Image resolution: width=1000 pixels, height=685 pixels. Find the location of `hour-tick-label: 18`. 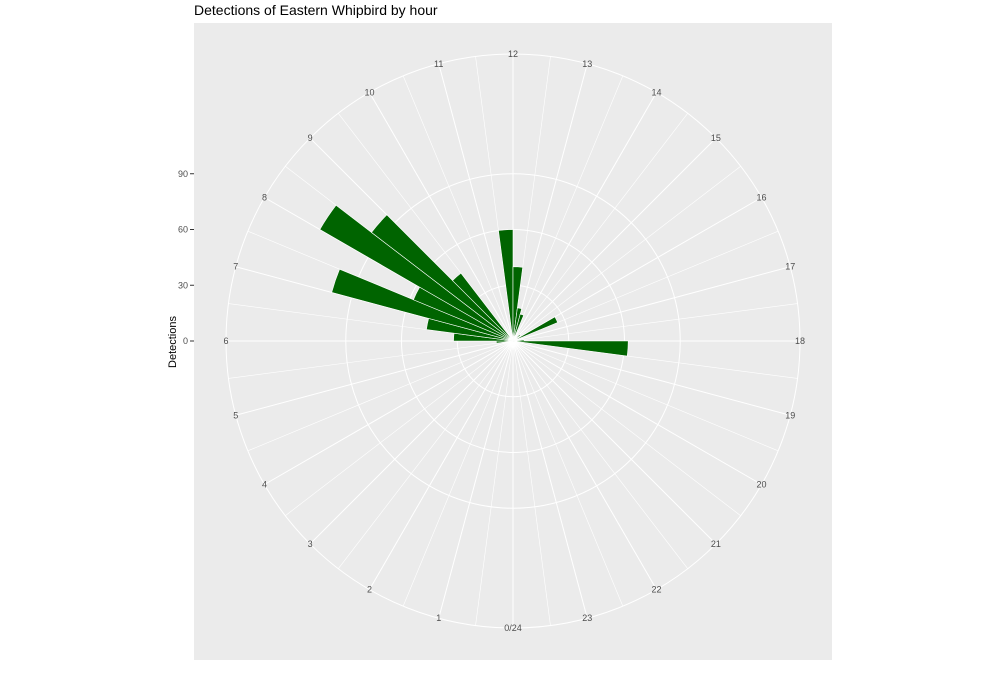

hour-tick-label: 18 is located at coordinates (800, 341).